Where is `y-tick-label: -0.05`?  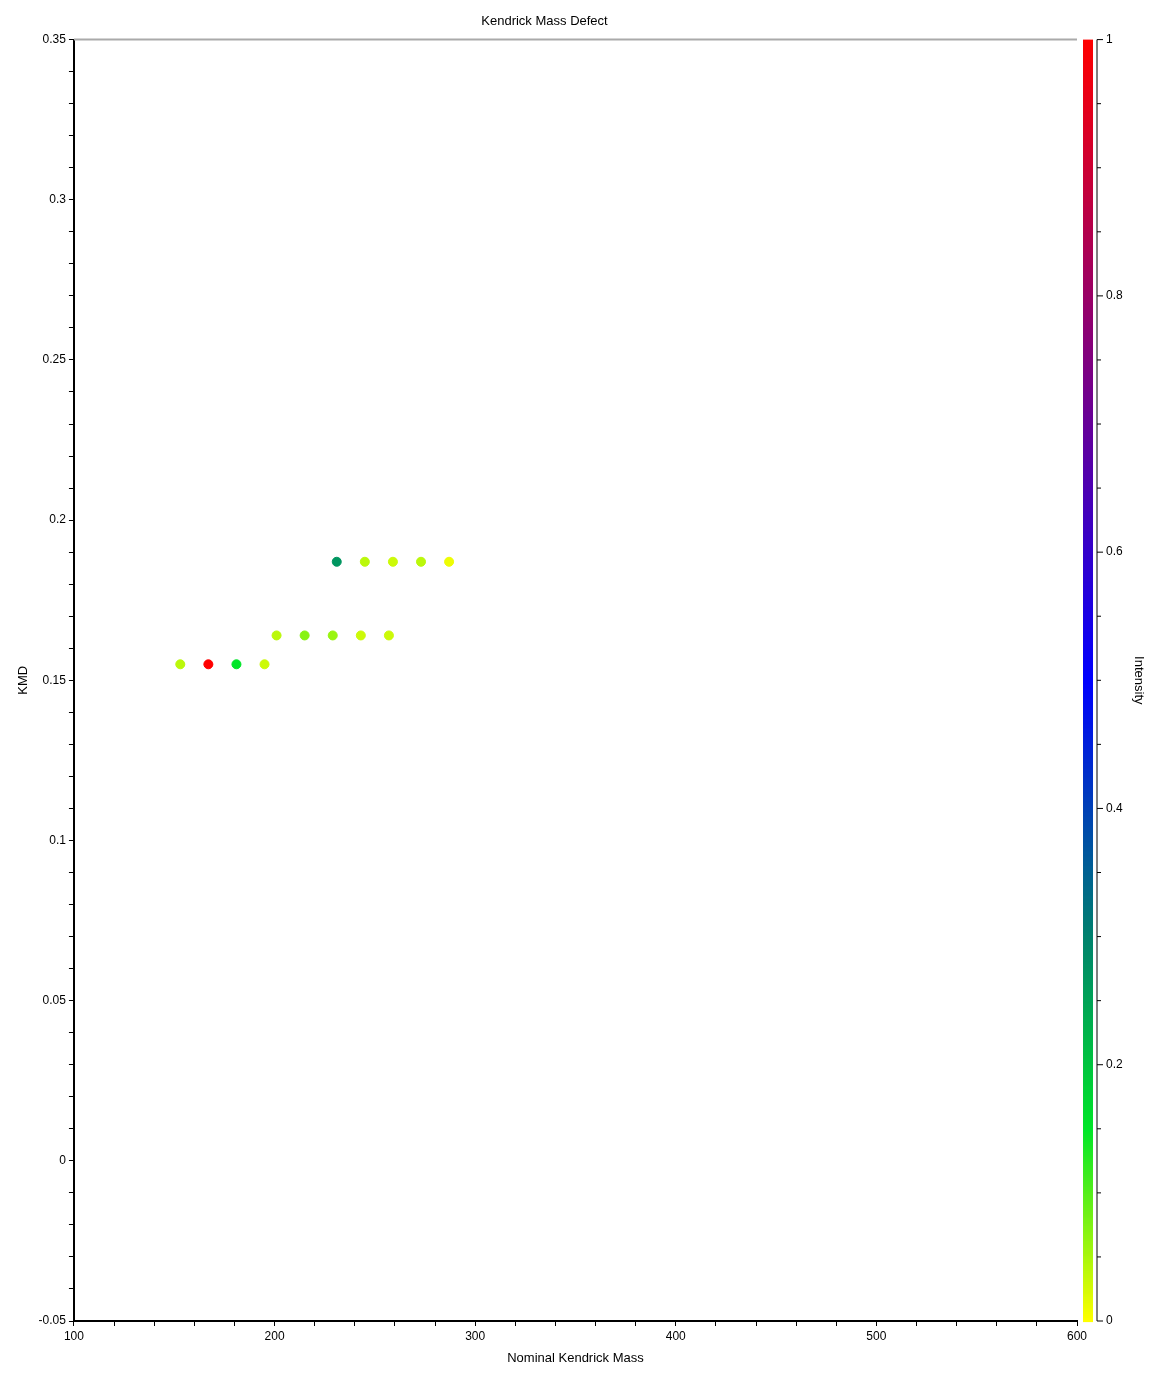 y-tick-label: -0.05 is located at coordinates (52, 1320).